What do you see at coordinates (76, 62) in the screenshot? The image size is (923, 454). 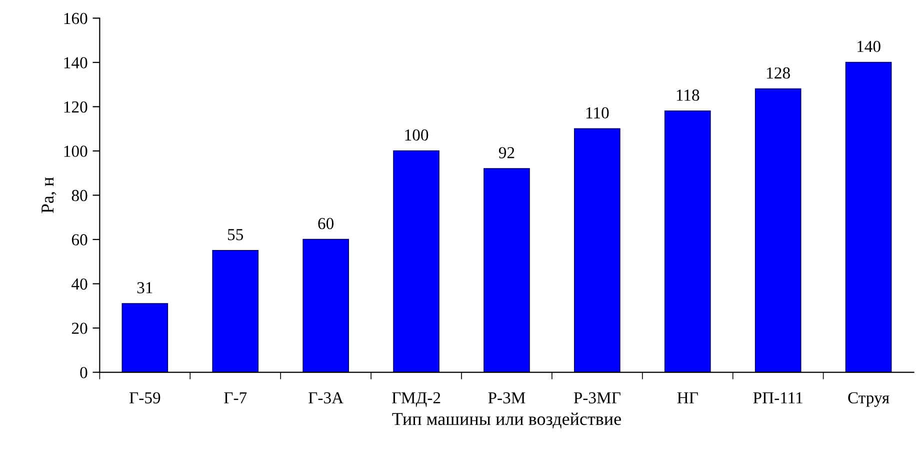 I see `y-tick-label: 140` at bounding box center [76, 62].